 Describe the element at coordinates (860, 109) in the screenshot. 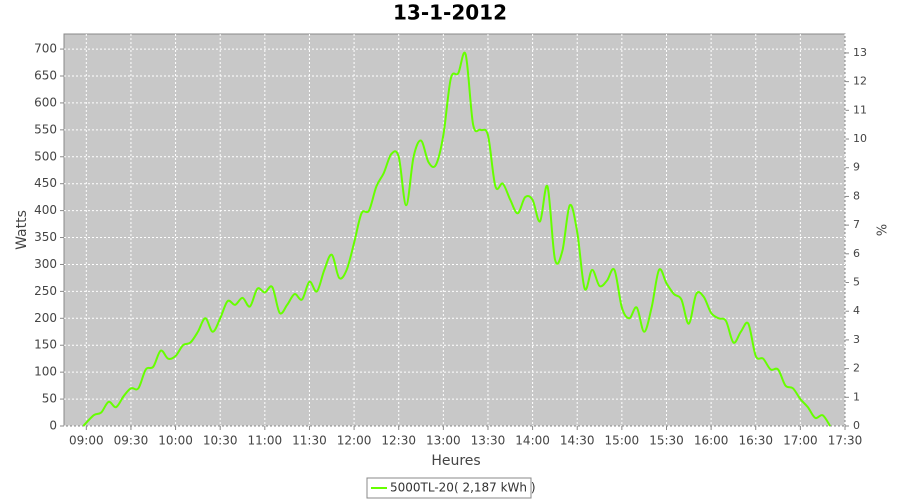

I see `y2-tick-label: 11` at that location.